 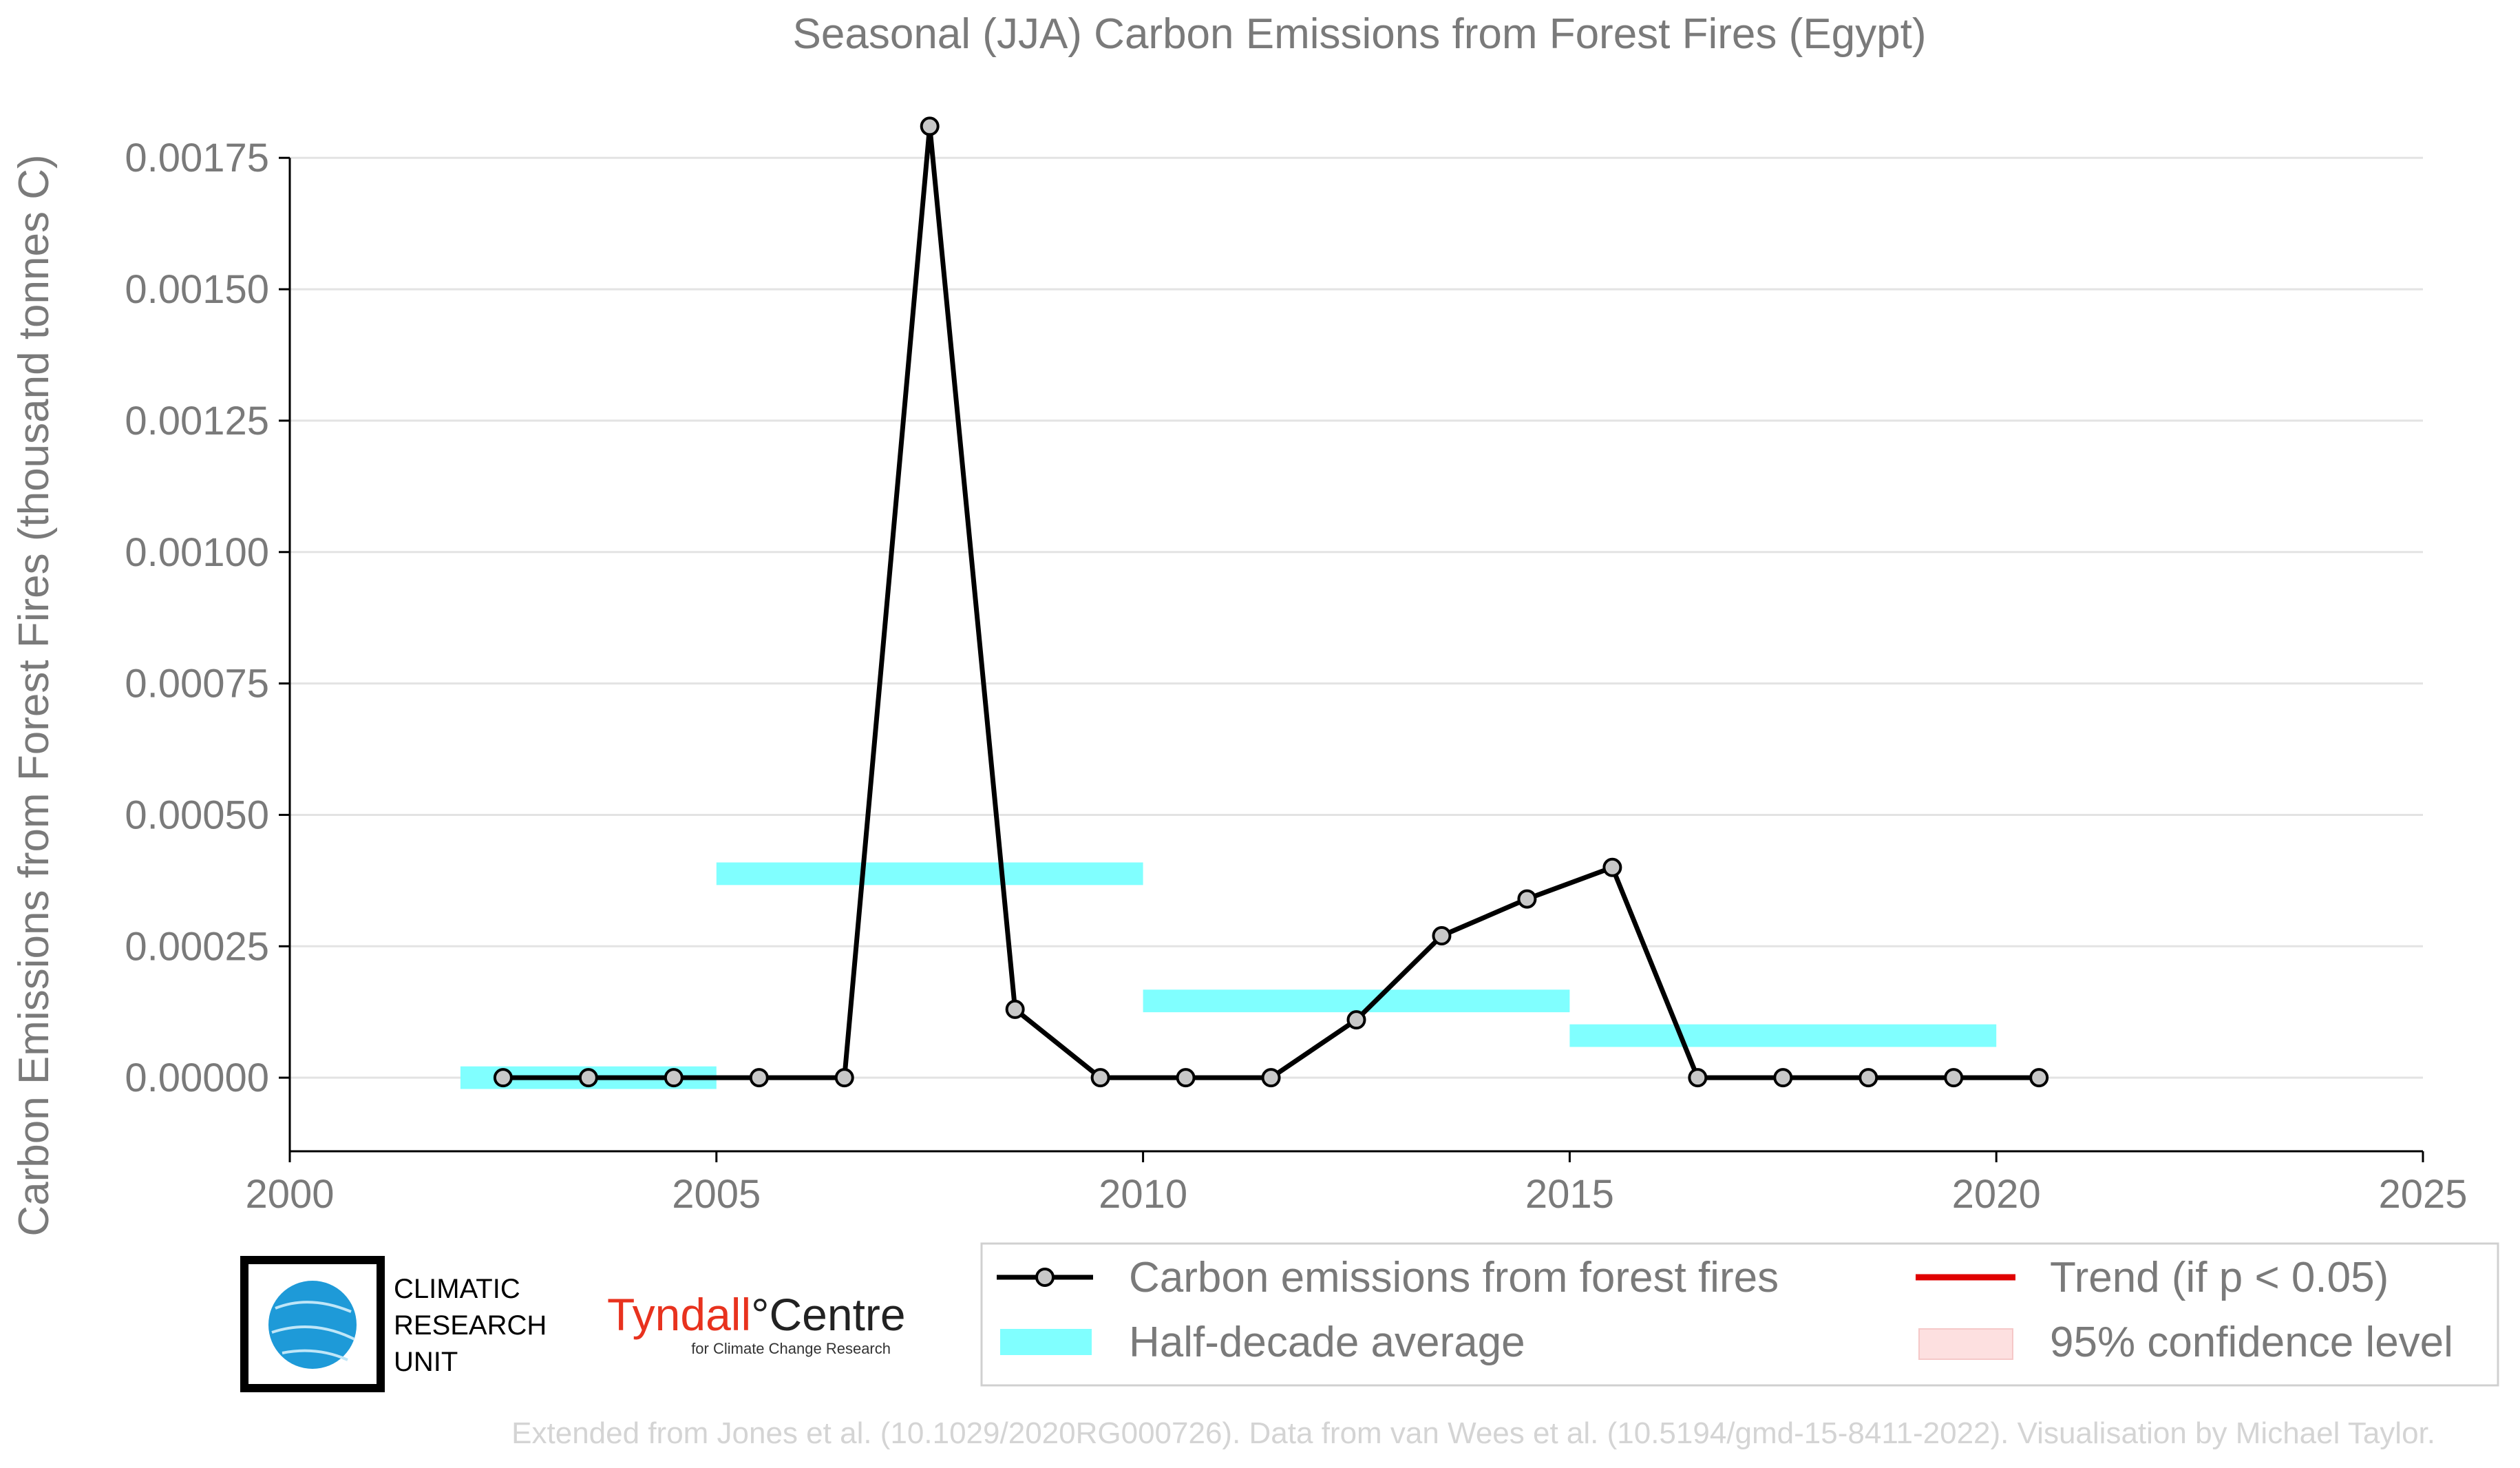 I want to click on y-tick-label: 0.00125, so click(x=197, y=421).